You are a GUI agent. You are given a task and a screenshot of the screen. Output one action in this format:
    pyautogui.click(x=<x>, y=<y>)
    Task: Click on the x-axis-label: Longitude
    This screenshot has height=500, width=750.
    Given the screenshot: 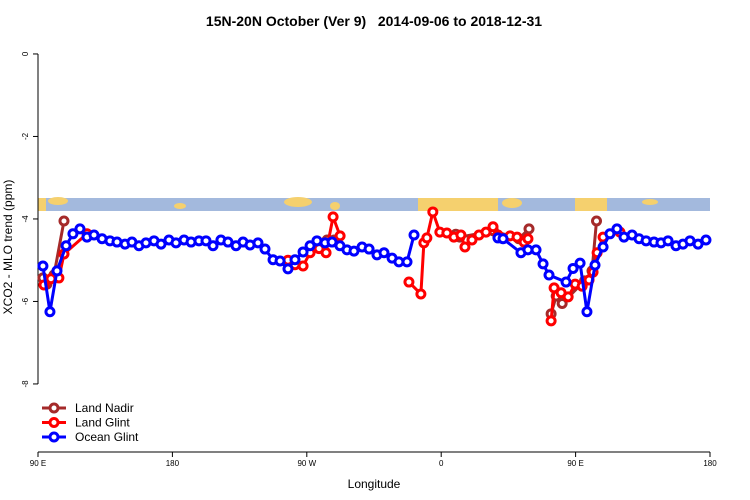 What is the action you would take?
    pyautogui.click(x=374, y=484)
    